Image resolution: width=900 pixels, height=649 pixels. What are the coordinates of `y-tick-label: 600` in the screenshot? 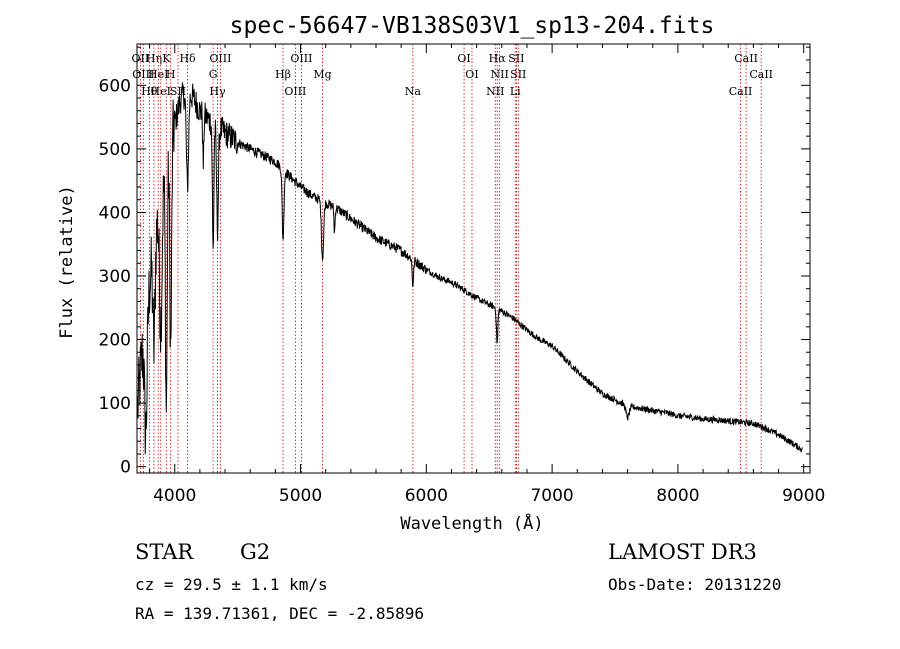 It's located at (115, 86).